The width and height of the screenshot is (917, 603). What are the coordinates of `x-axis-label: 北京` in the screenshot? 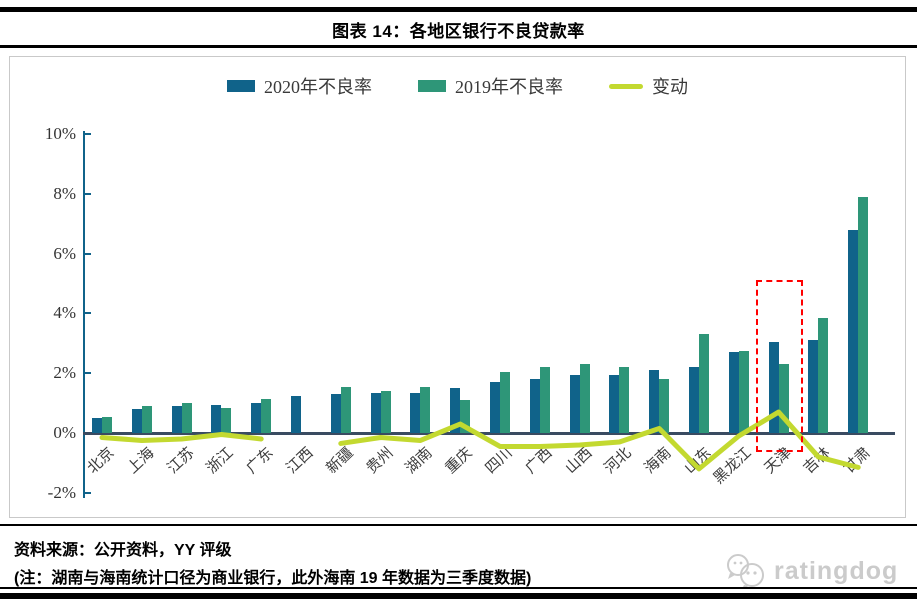 It's located at (101, 461).